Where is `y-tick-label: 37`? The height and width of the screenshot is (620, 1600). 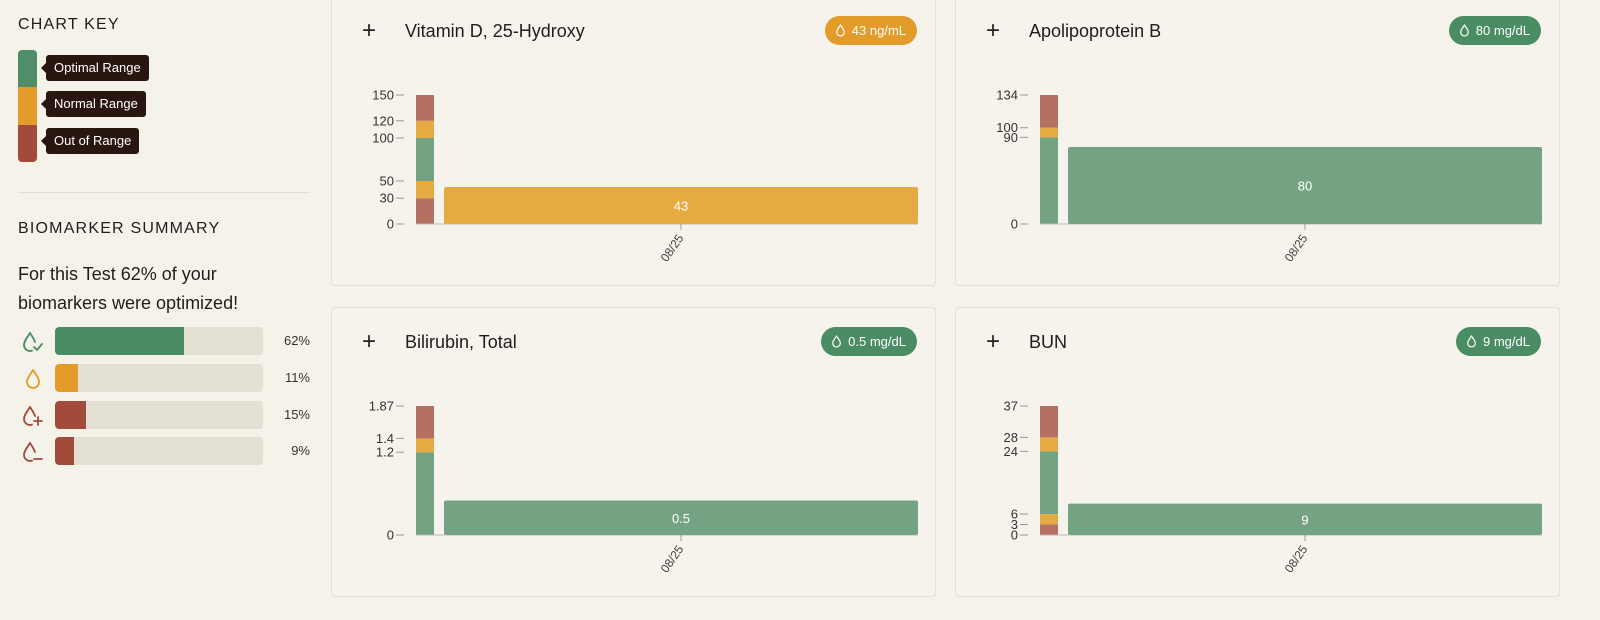
y-tick-label: 37 is located at coordinates (1011, 406).